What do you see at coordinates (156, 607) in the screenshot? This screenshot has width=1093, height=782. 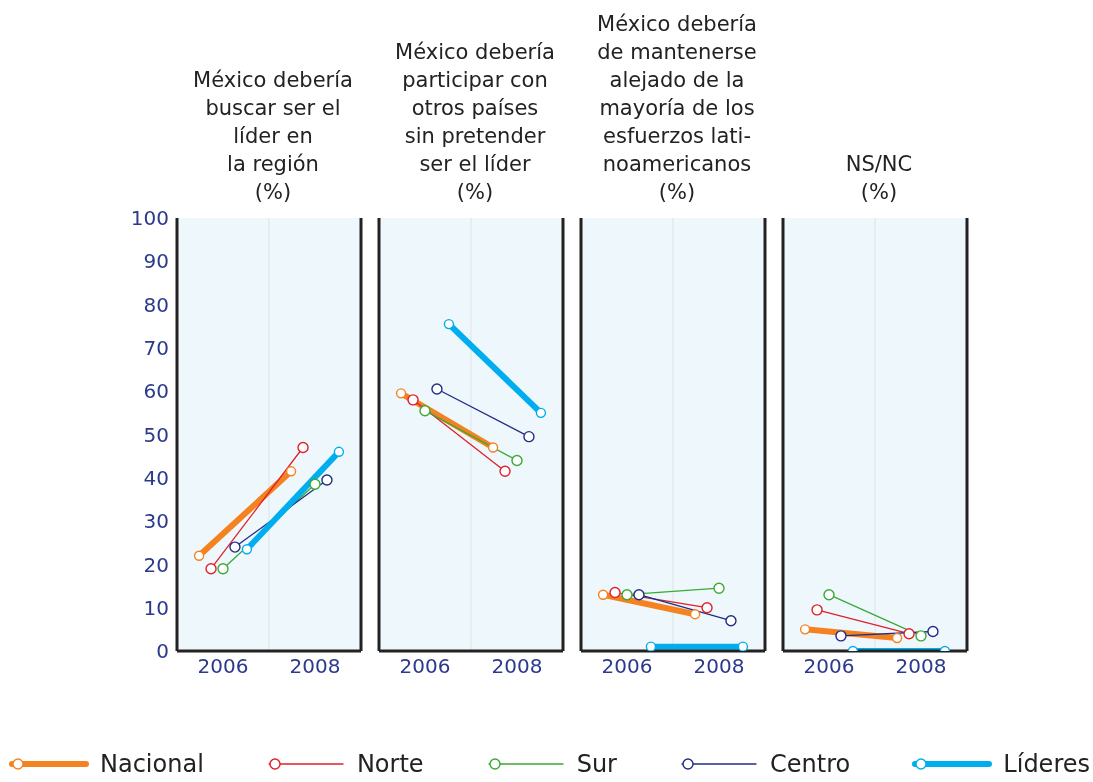 I see `y-tick-label: 10` at bounding box center [156, 607].